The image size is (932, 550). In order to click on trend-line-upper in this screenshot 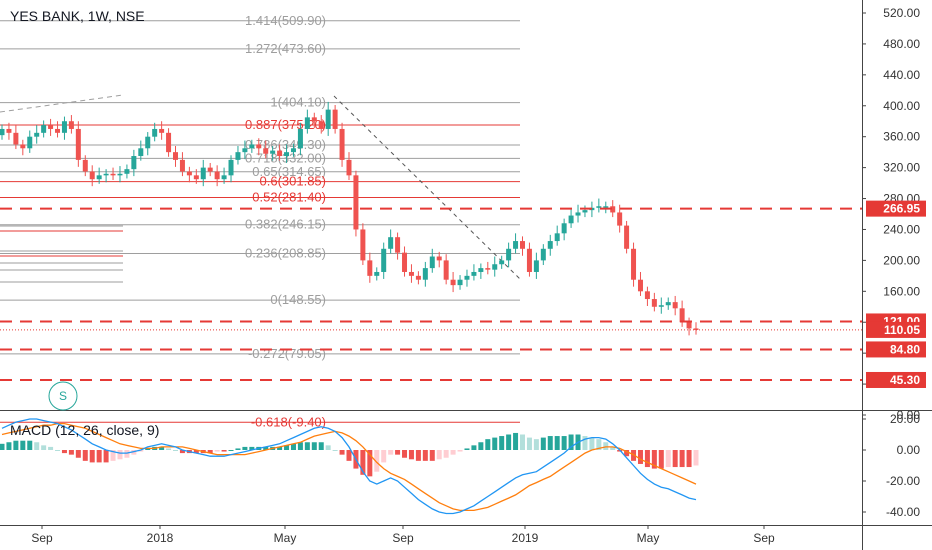, I will do `click(62, 103)`.